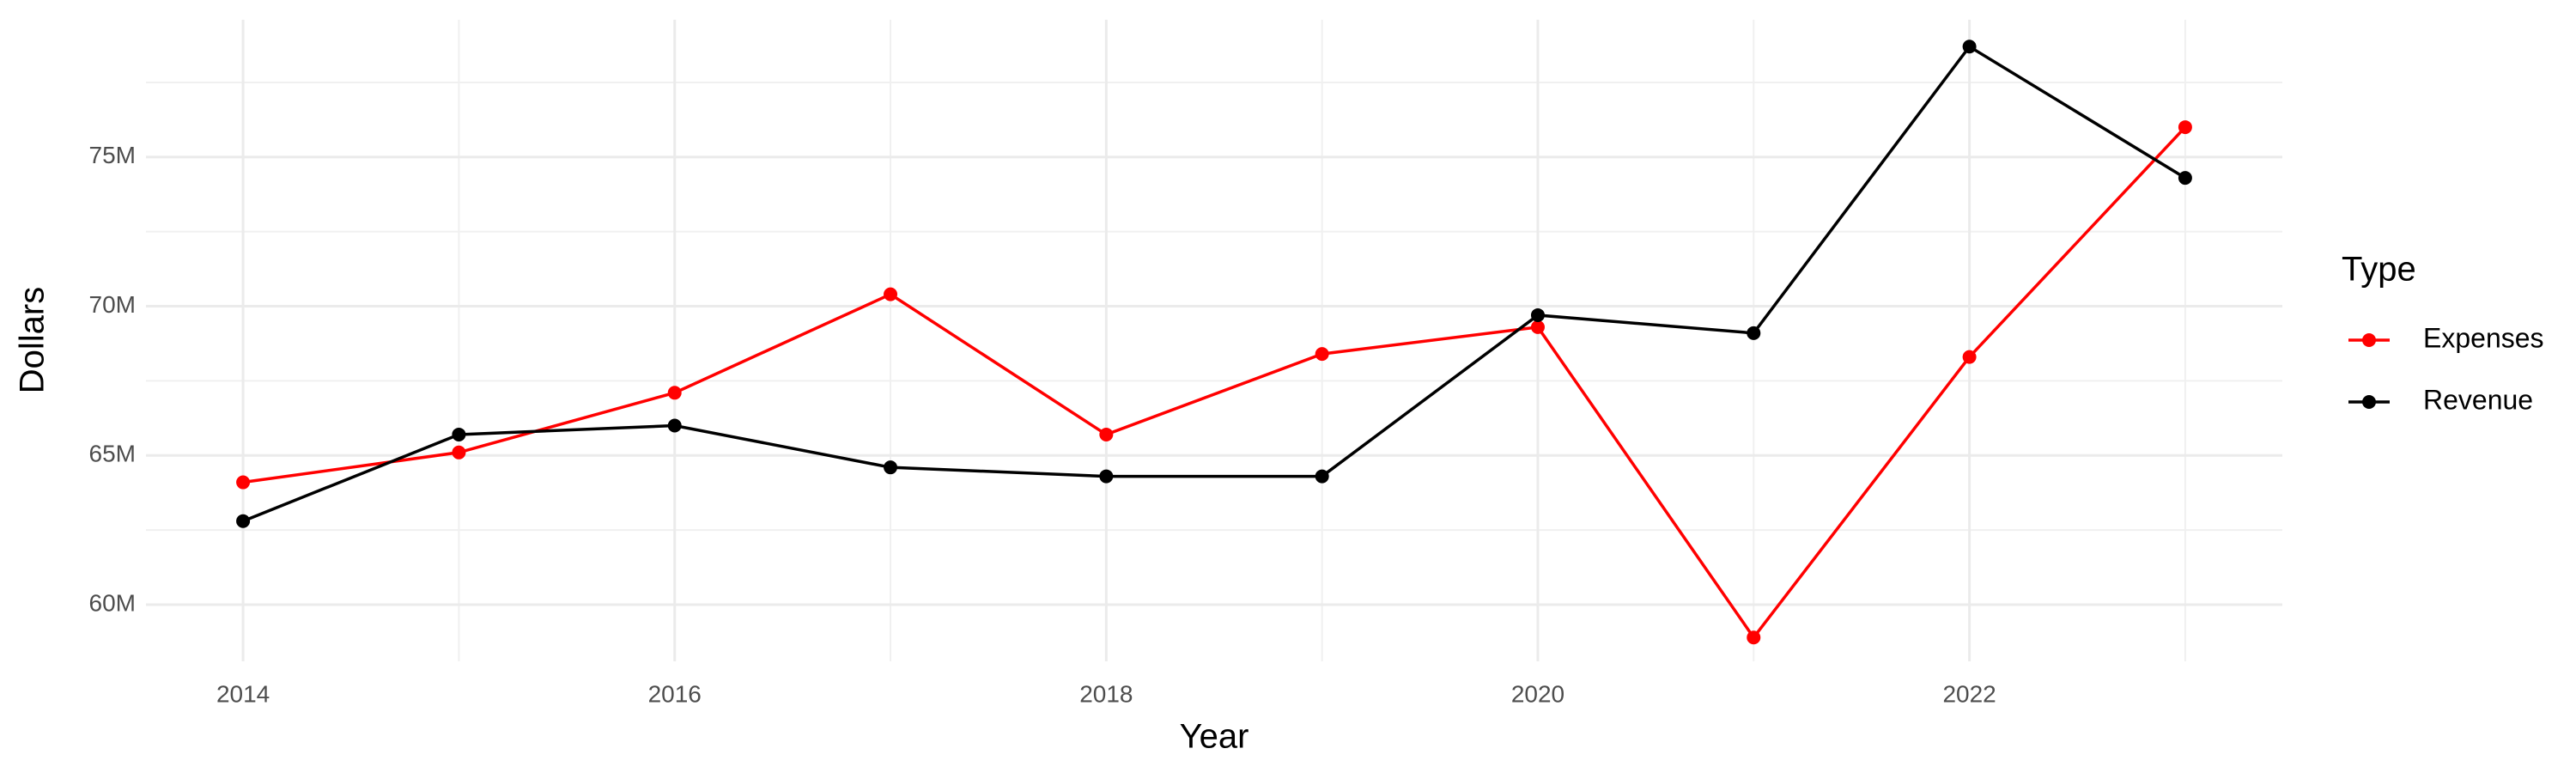 The image size is (2576, 773). What do you see at coordinates (1214, 737) in the screenshot?
I see `x-axis-title: Year` at bounding box center [1214, 737].